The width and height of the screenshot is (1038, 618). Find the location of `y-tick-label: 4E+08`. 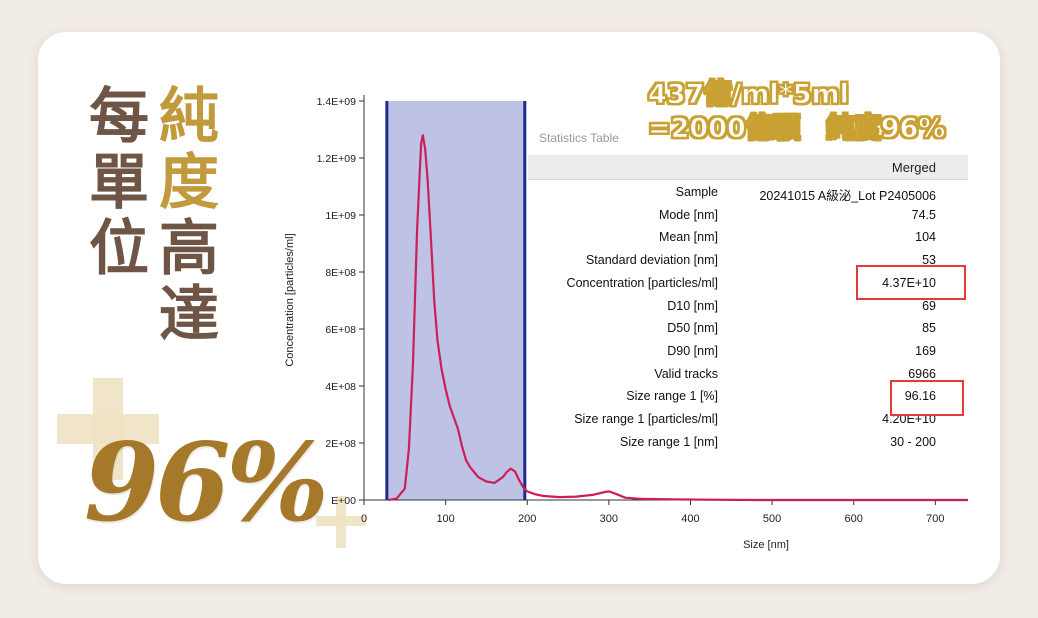

y-tick-label: 4E+08 is located at coordinates (340, 387).